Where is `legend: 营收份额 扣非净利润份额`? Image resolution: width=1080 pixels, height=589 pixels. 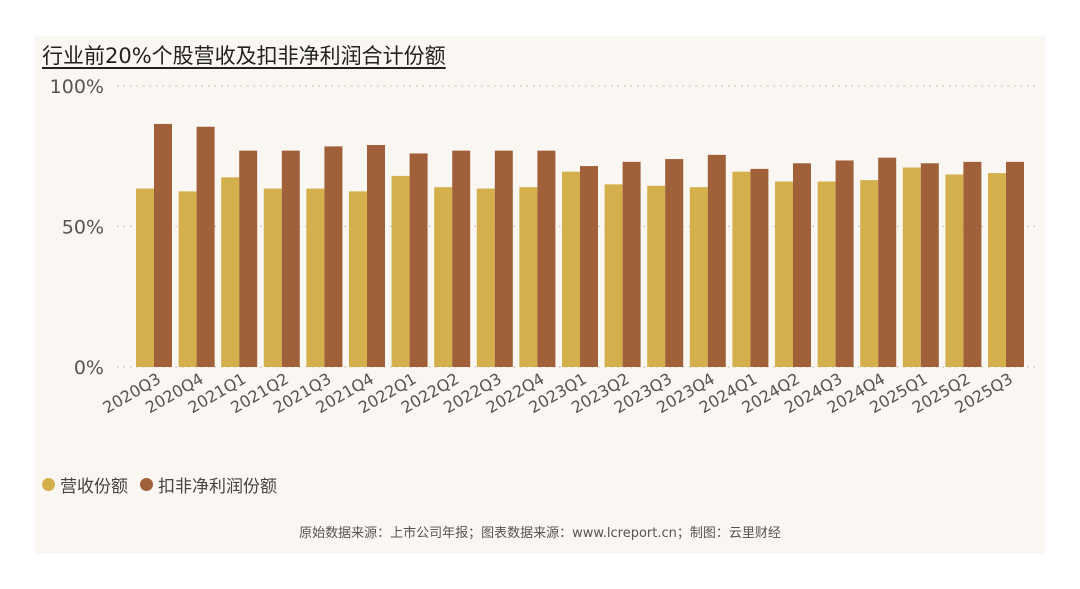
legend: 营收份额 扣非净利润份额 is located at coordinates (165, 484).